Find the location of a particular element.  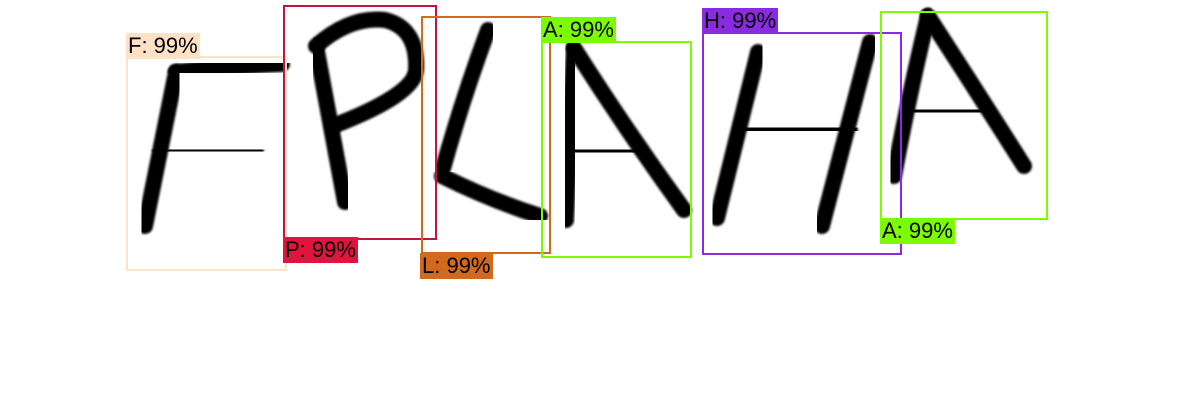

glyph-a-second is located at coordinates (959, 96).